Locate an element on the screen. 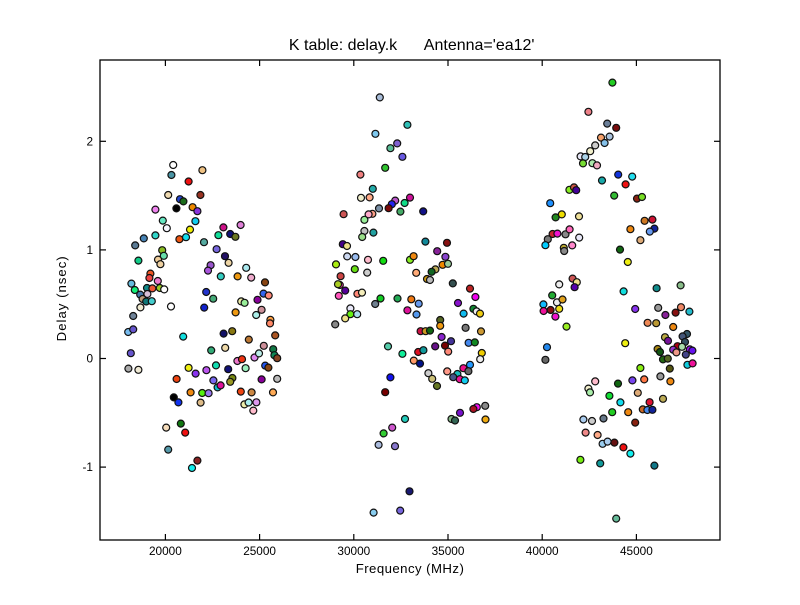 The image size is (800, 605). svg-text: 0 is located at coordinates (89, 359).